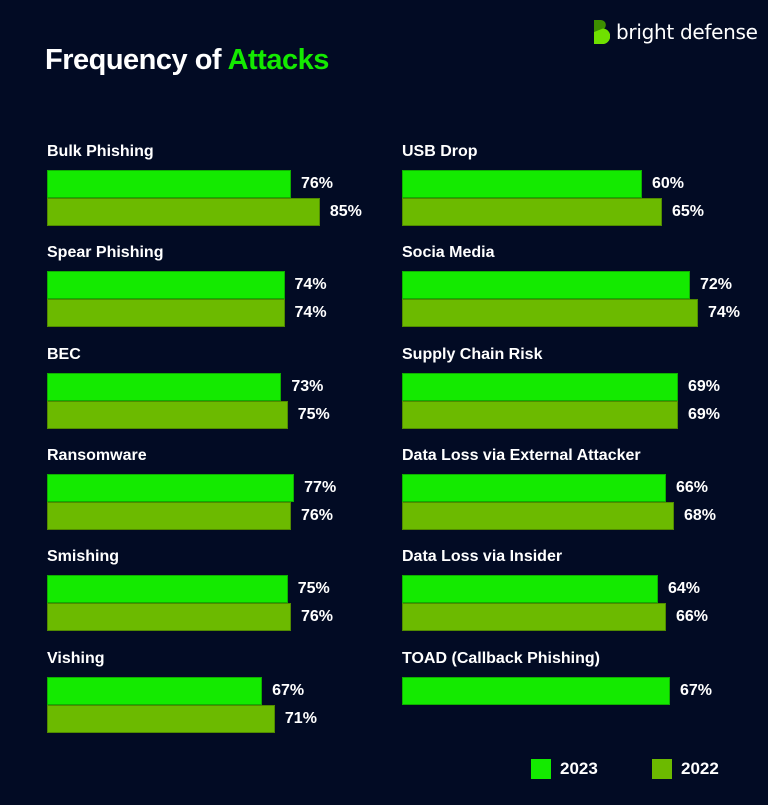 This screenshot has height=805, width=768. What do you see at coordinates (320, 487) in the screenshot?
I see `value-label: 77%` at bounding box center [320, 487].